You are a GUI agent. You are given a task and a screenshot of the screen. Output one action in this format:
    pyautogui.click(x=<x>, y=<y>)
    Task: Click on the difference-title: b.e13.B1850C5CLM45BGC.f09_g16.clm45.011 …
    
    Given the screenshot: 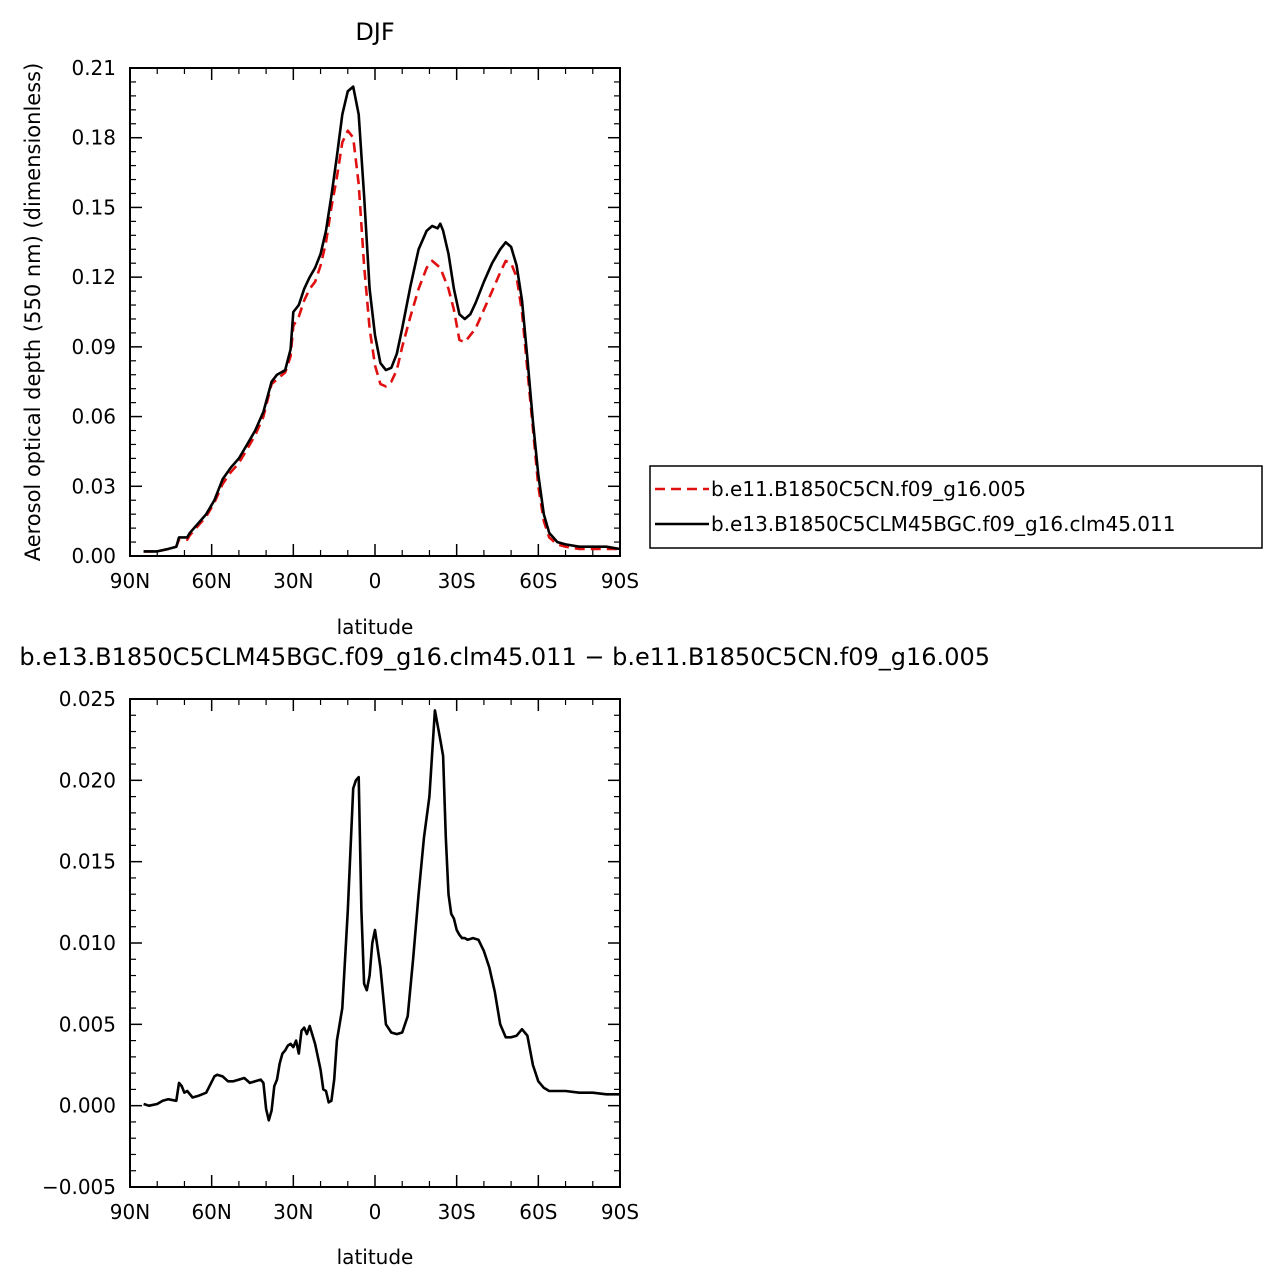 What is the action you would take?
    pyautogui.click(x=504, y=657)
    